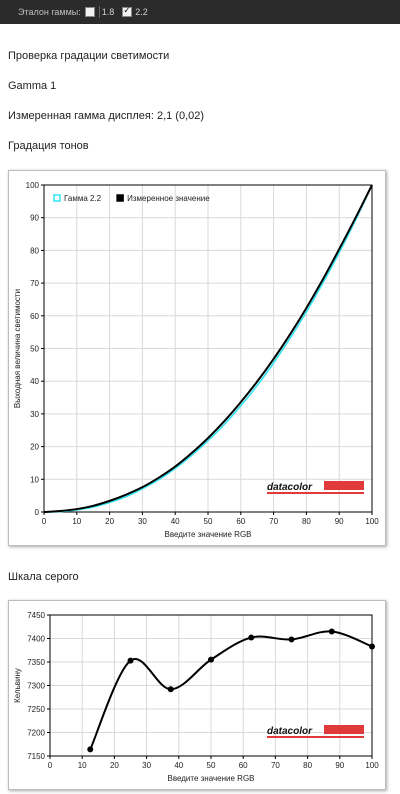  Describe the element at coordinates (36, 615) in the screenshot. I see `y-tick-label: 7450` at that location.